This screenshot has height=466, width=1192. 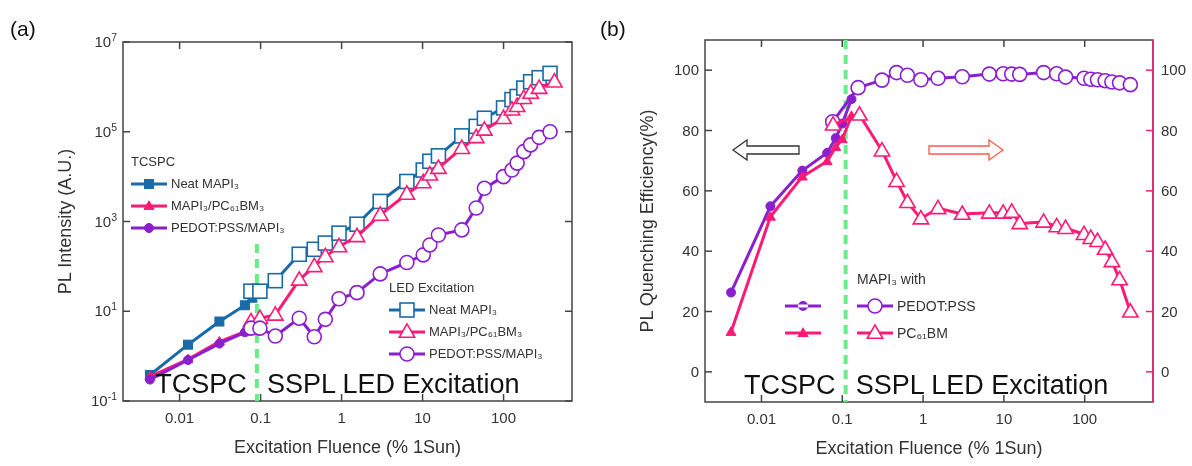 What do you see at coordinates (613, 28) in the screenshot?
I see `text: (b)` at bounding box center [613, 28].